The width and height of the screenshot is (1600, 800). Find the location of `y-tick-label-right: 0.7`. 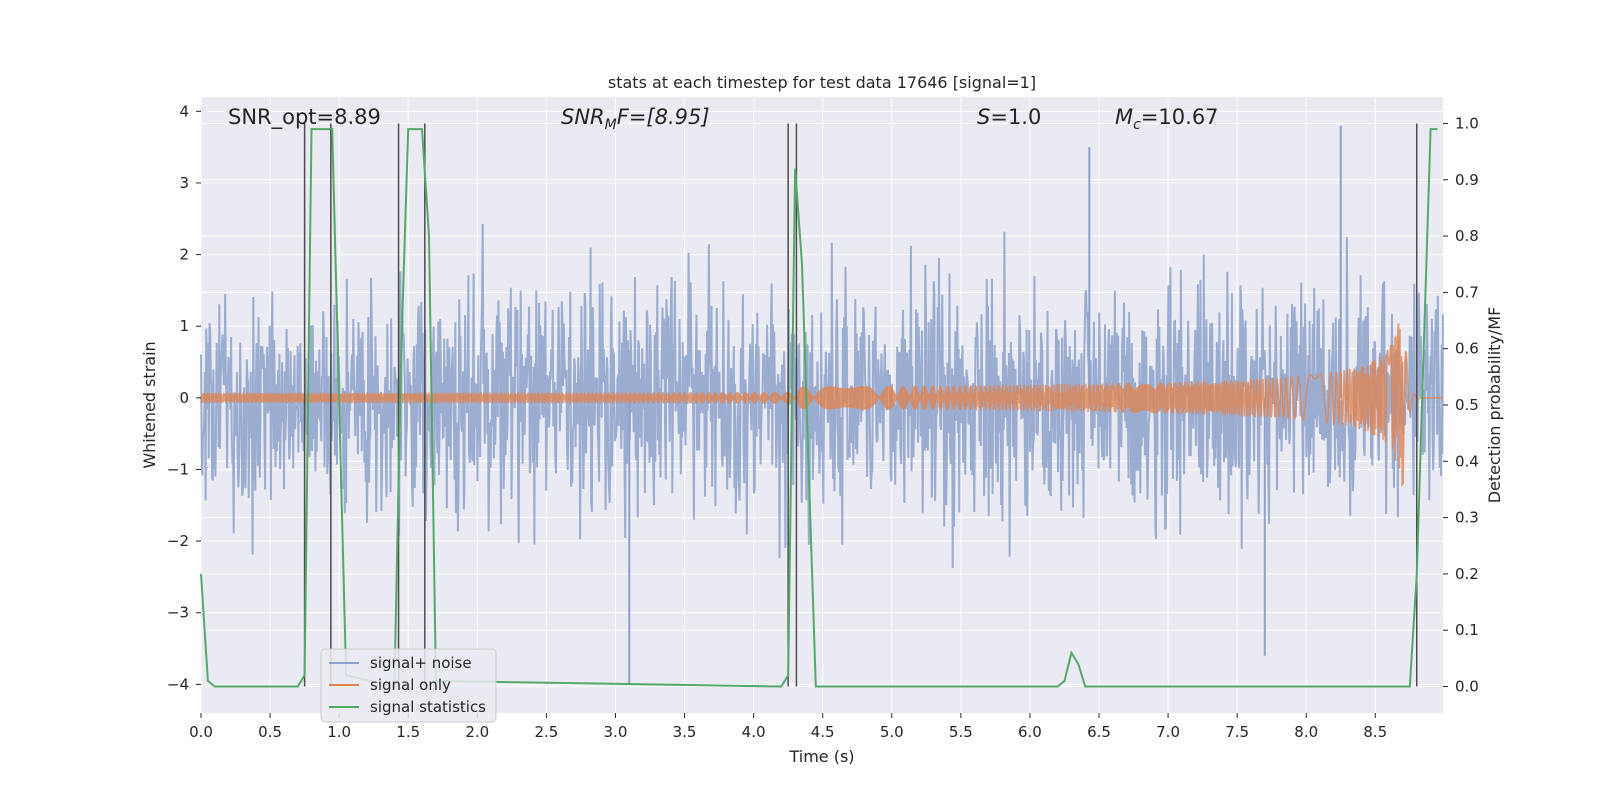

y-tick-label-right: 0.7 is located at coordinates (1467, 292).